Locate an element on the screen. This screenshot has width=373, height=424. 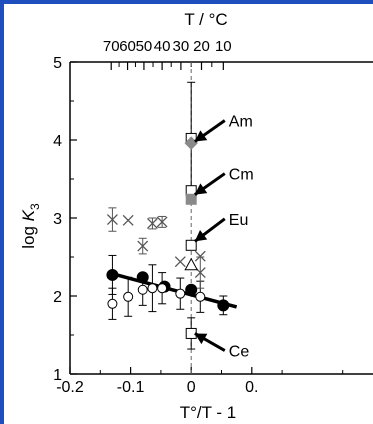
y-tick-label: 2 is located at coordinates (57, 297).